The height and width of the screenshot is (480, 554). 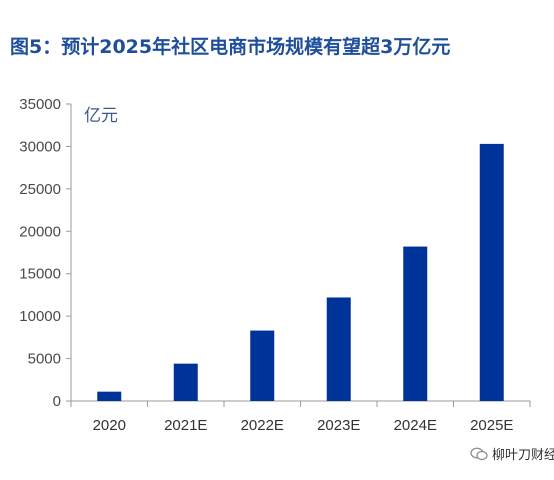 I want to click on watermark: 柳叶刀财经, so click(x=512, y=453).